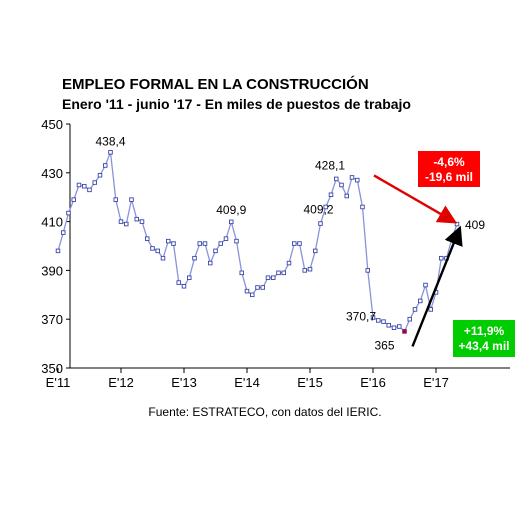 This screenshot has width=530, height=530. Describe the element at coordinates (265, 412) in the screenshot. I see `chart-source: Fuente: ESTRATECO, con datos del IERIC.` at that location.